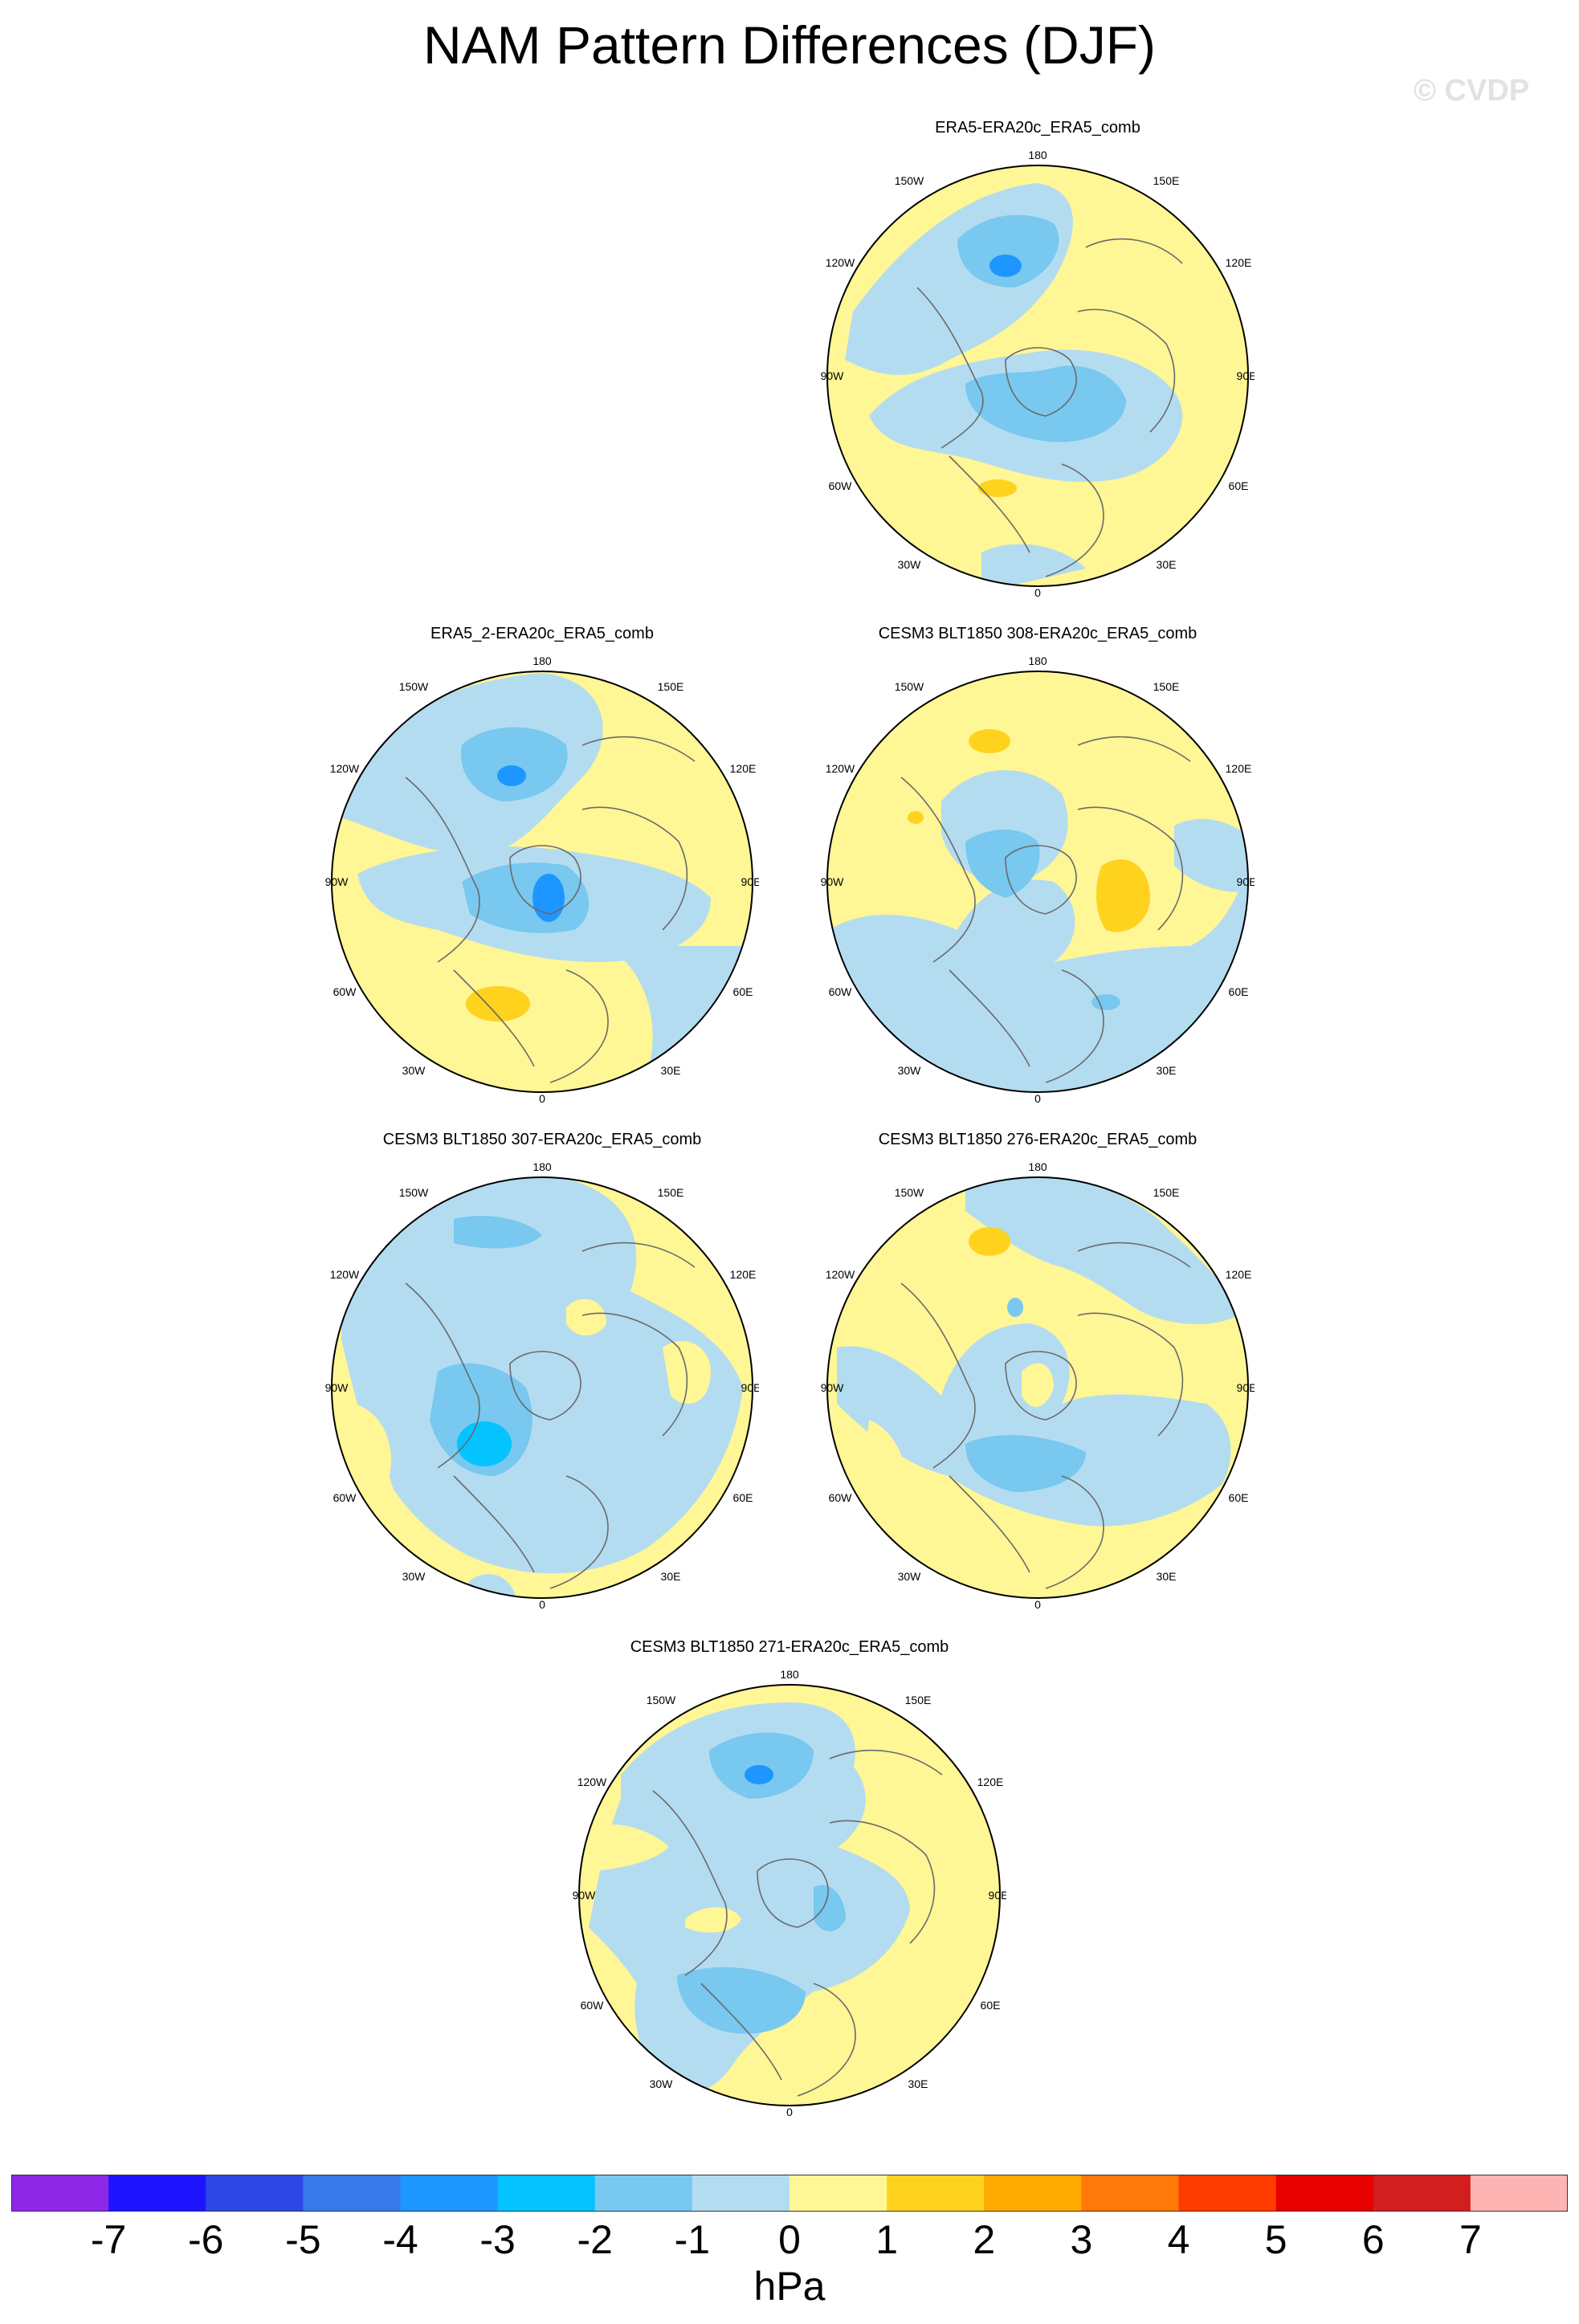 This screenshot has height=2324, width=1579. Describe the element at coordinates (692, 2240) in the screenshot. I see `colorbar-tick-label: -1` at that location.